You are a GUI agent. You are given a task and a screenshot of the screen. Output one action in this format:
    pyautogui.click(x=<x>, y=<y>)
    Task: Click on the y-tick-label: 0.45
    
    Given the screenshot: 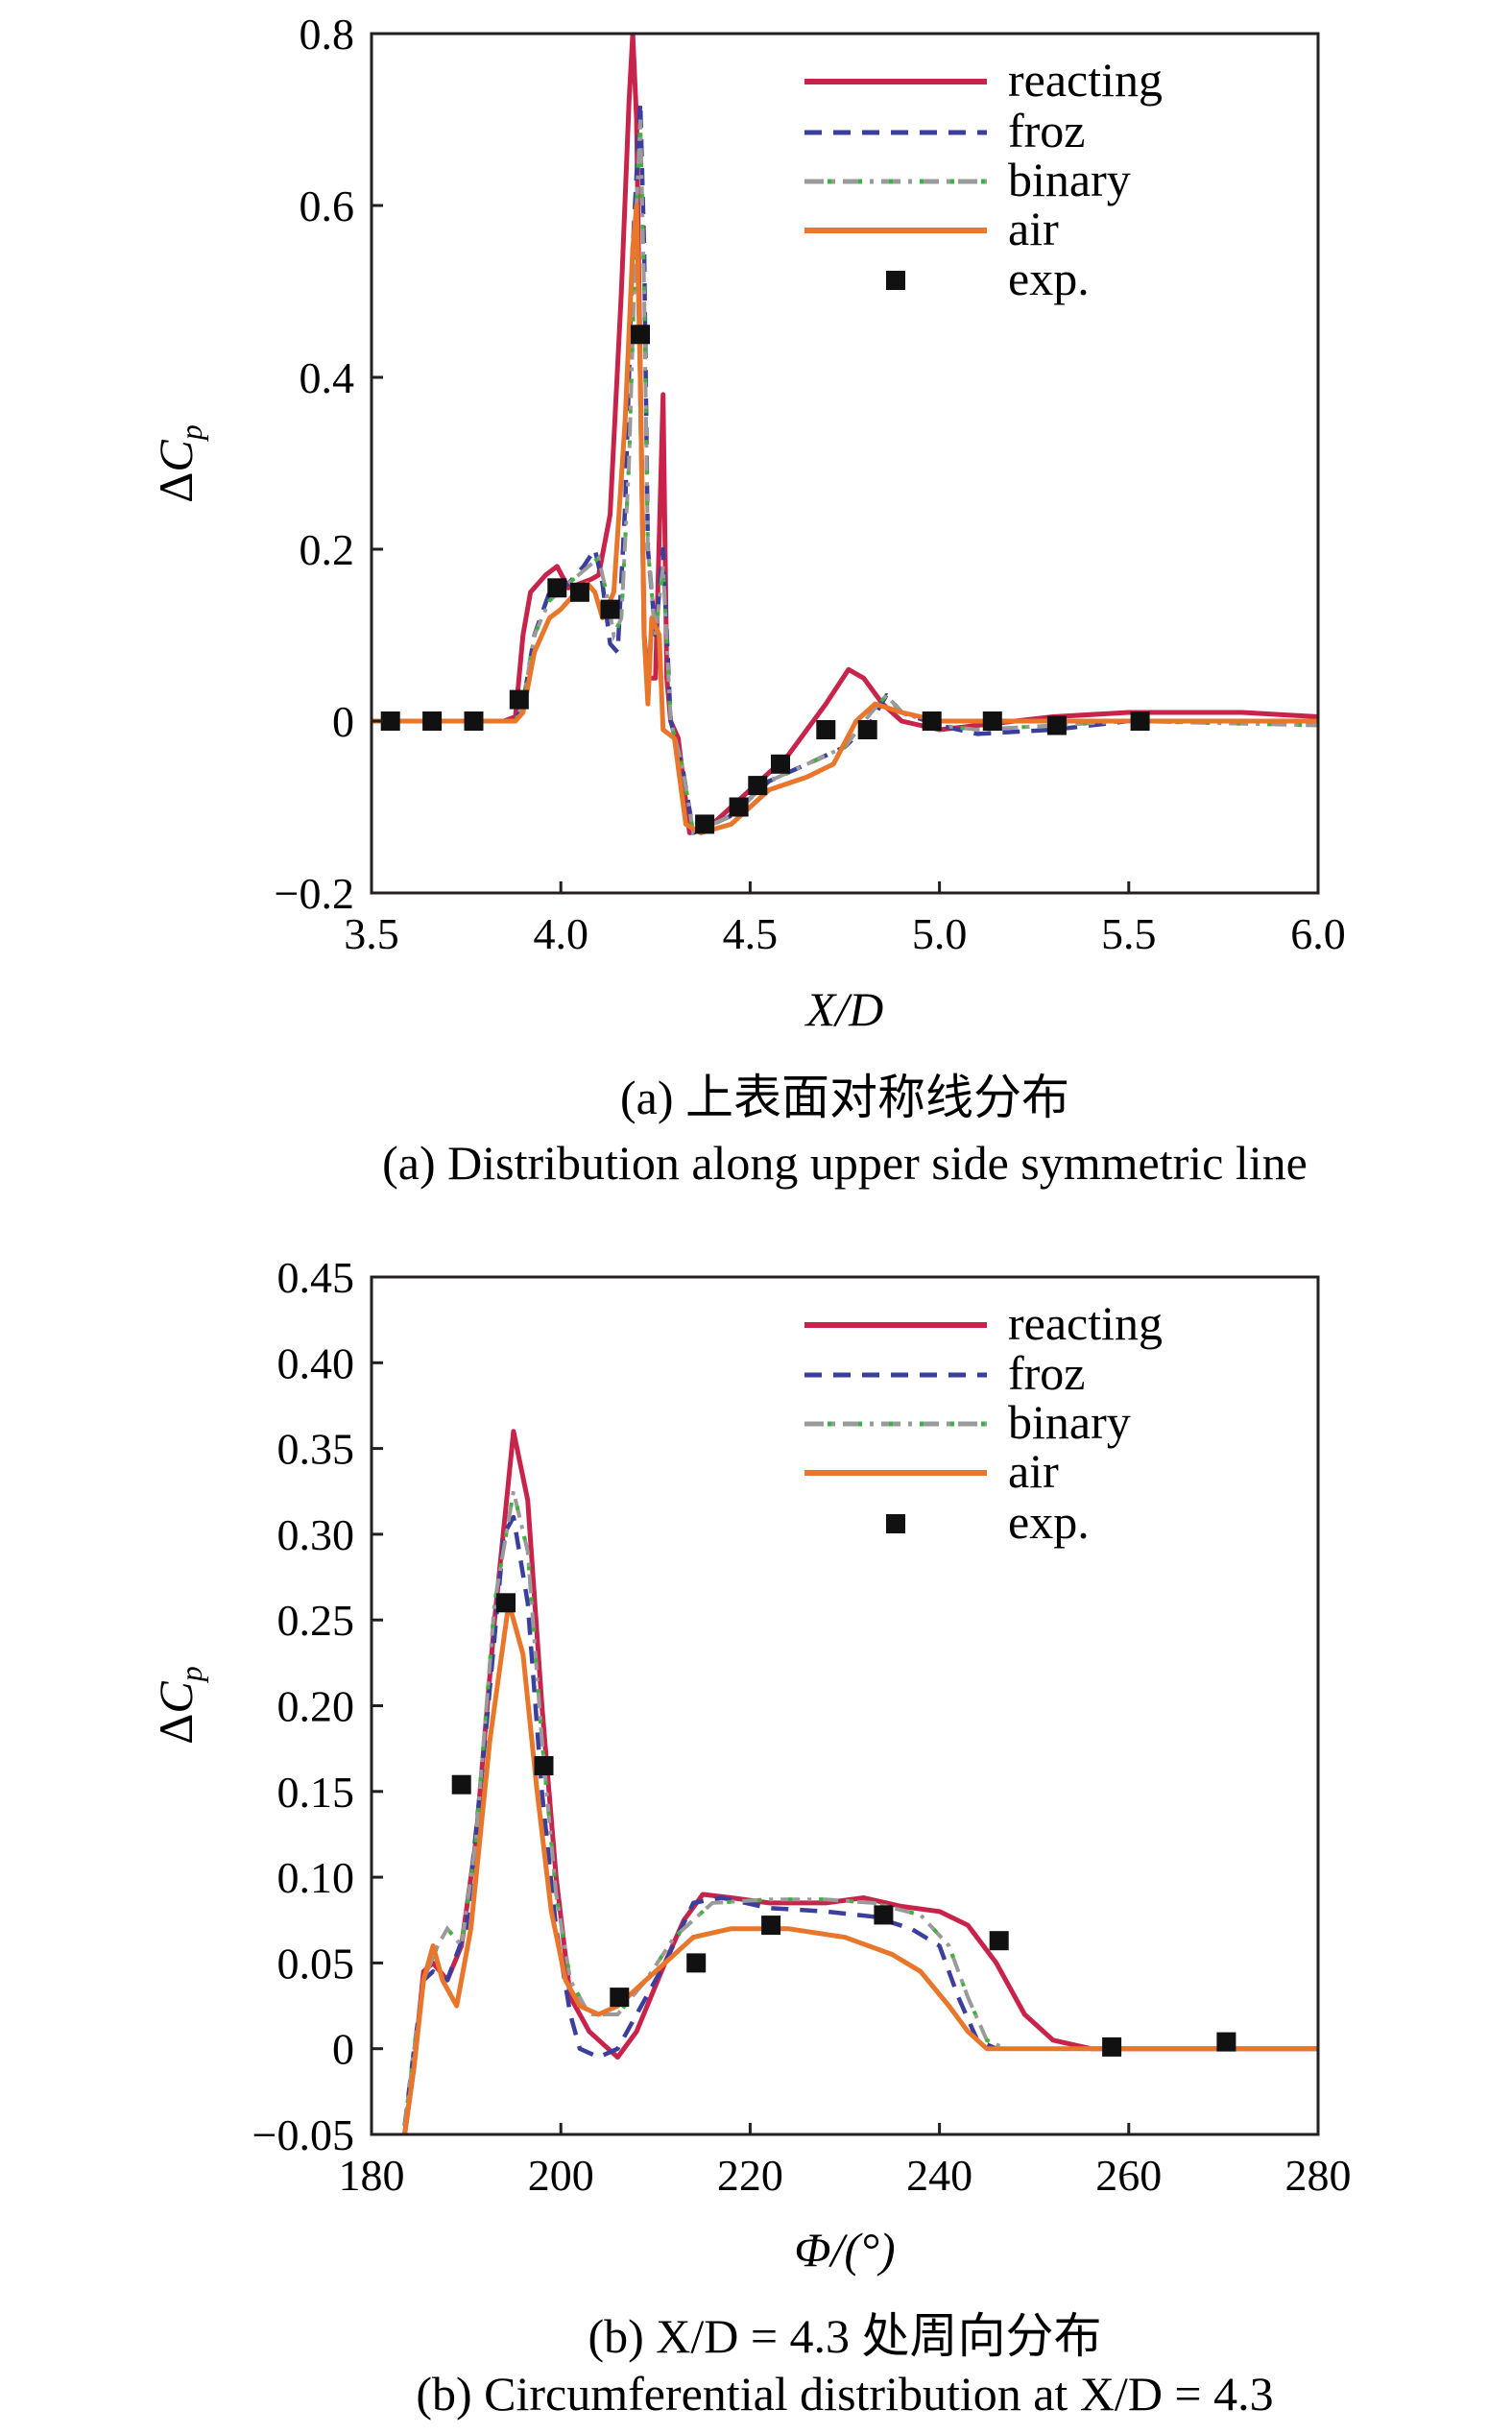 What is the action you would take?
    pyautogui.click(x=316, y=1277)
    